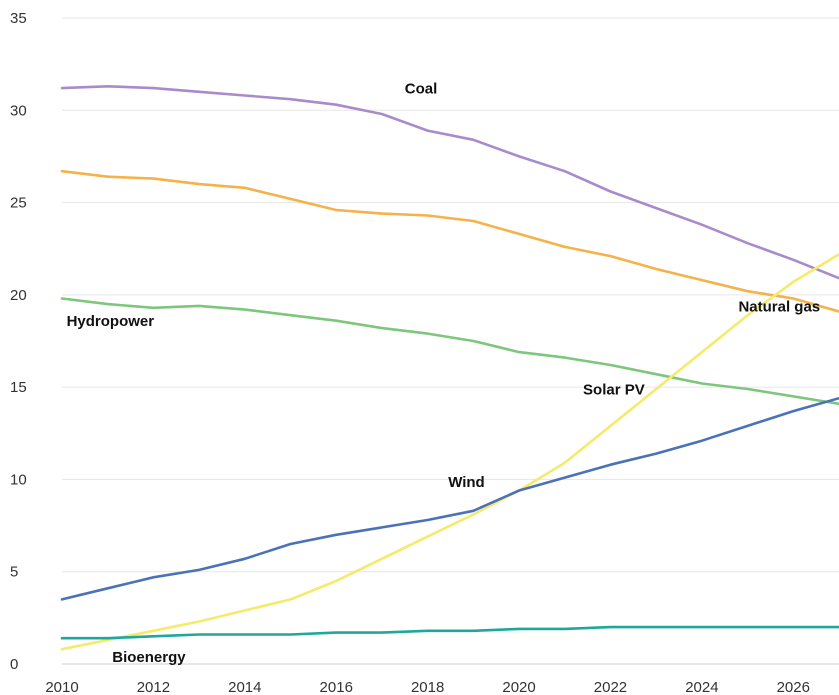 This screenshot has width=839, height=695. I want to click on y-tick-label: 25, so click(18, 203).